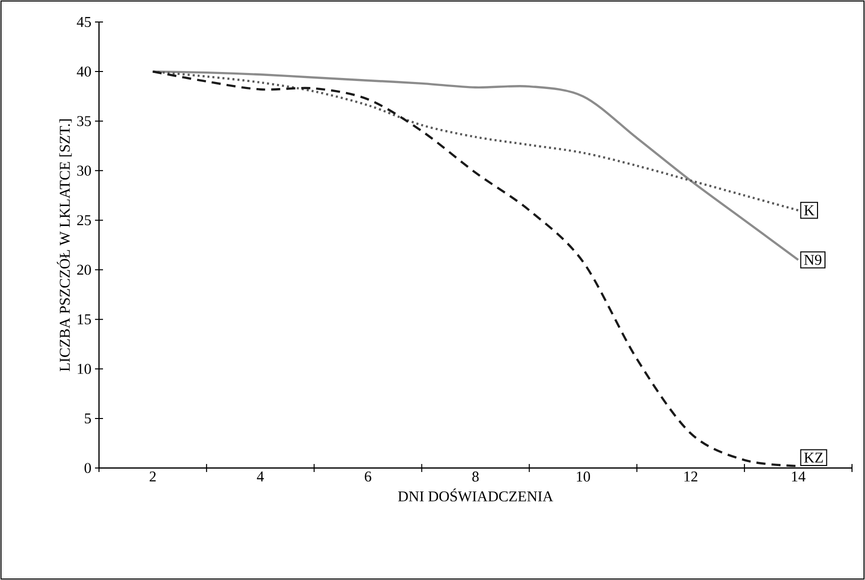 The image size is (865, 580). Describe the element at coordinates (84, 220) in the screenshot. I see `y-tick-label: 25` at that location.